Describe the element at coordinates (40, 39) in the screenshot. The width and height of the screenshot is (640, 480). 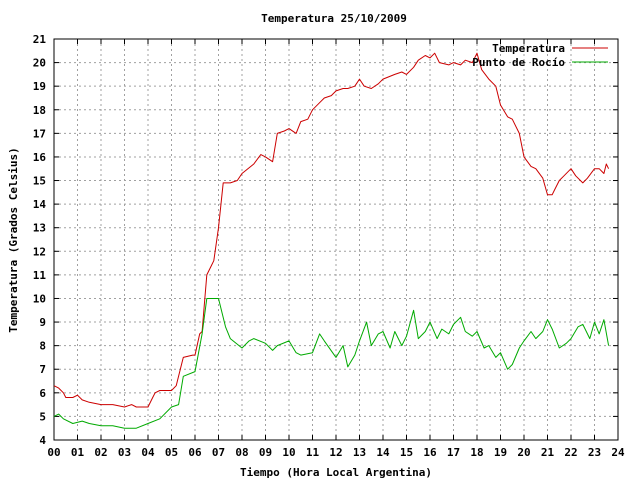
I see `y-tick-label: 21` at that location.